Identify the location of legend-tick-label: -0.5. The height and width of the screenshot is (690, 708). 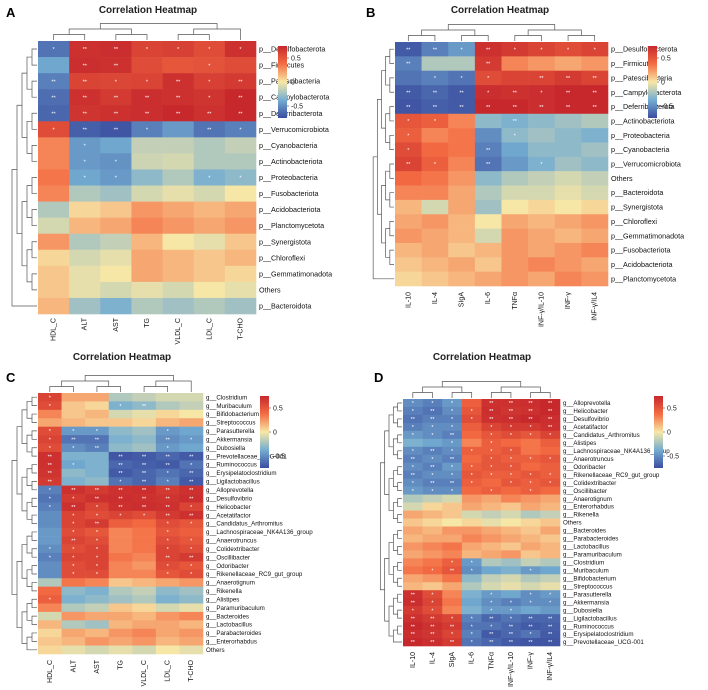
(673, 457).